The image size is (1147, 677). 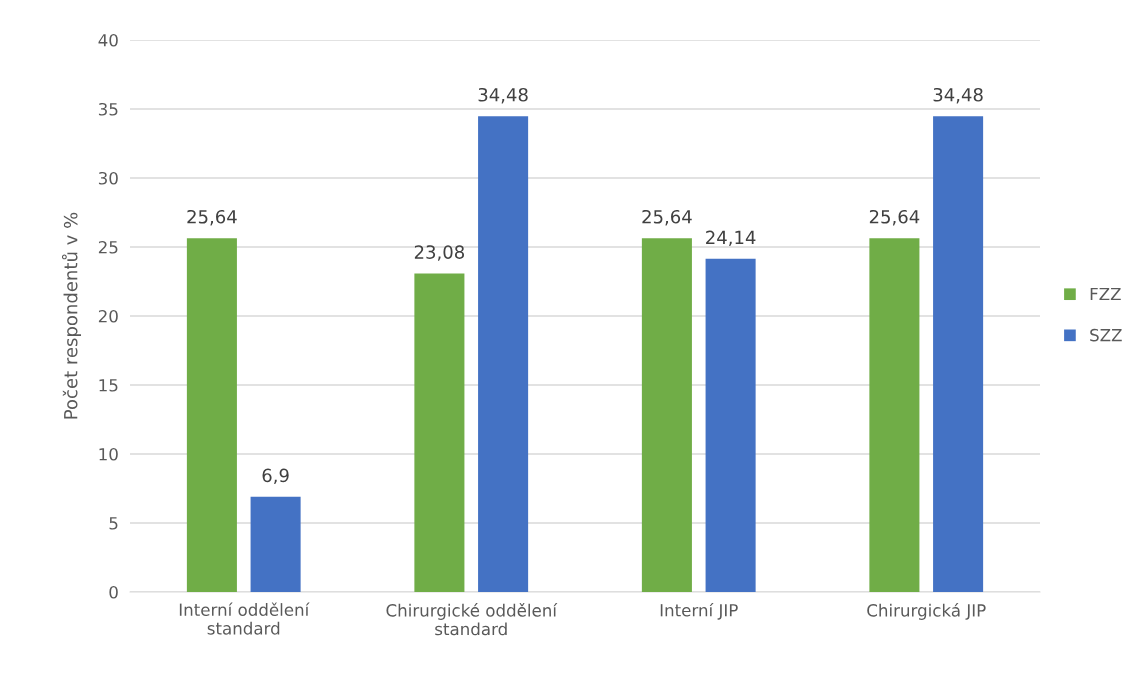 I want to click on y-tick-label: 25, so click(x=108, y=247).